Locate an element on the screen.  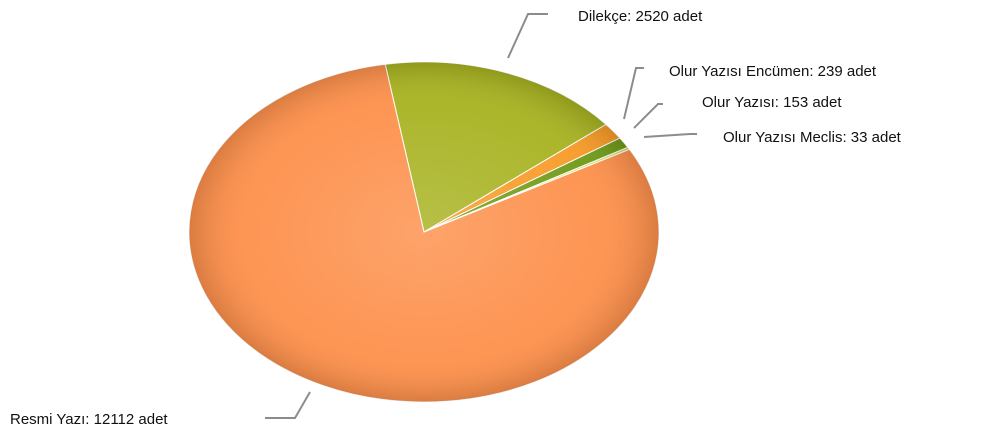
slice-label-olur-yazisi-meclis: Olur Yazısı Meclis: 33 adet is located at coordinates (812, 137).